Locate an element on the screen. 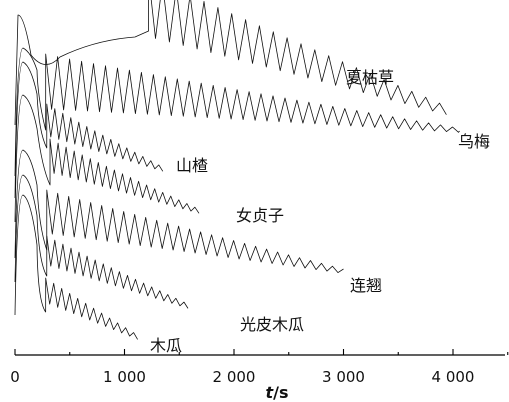 The height and width of the screenshot is (402, 509). series-label: 夏枯草 is located at coordinates (370, 77).